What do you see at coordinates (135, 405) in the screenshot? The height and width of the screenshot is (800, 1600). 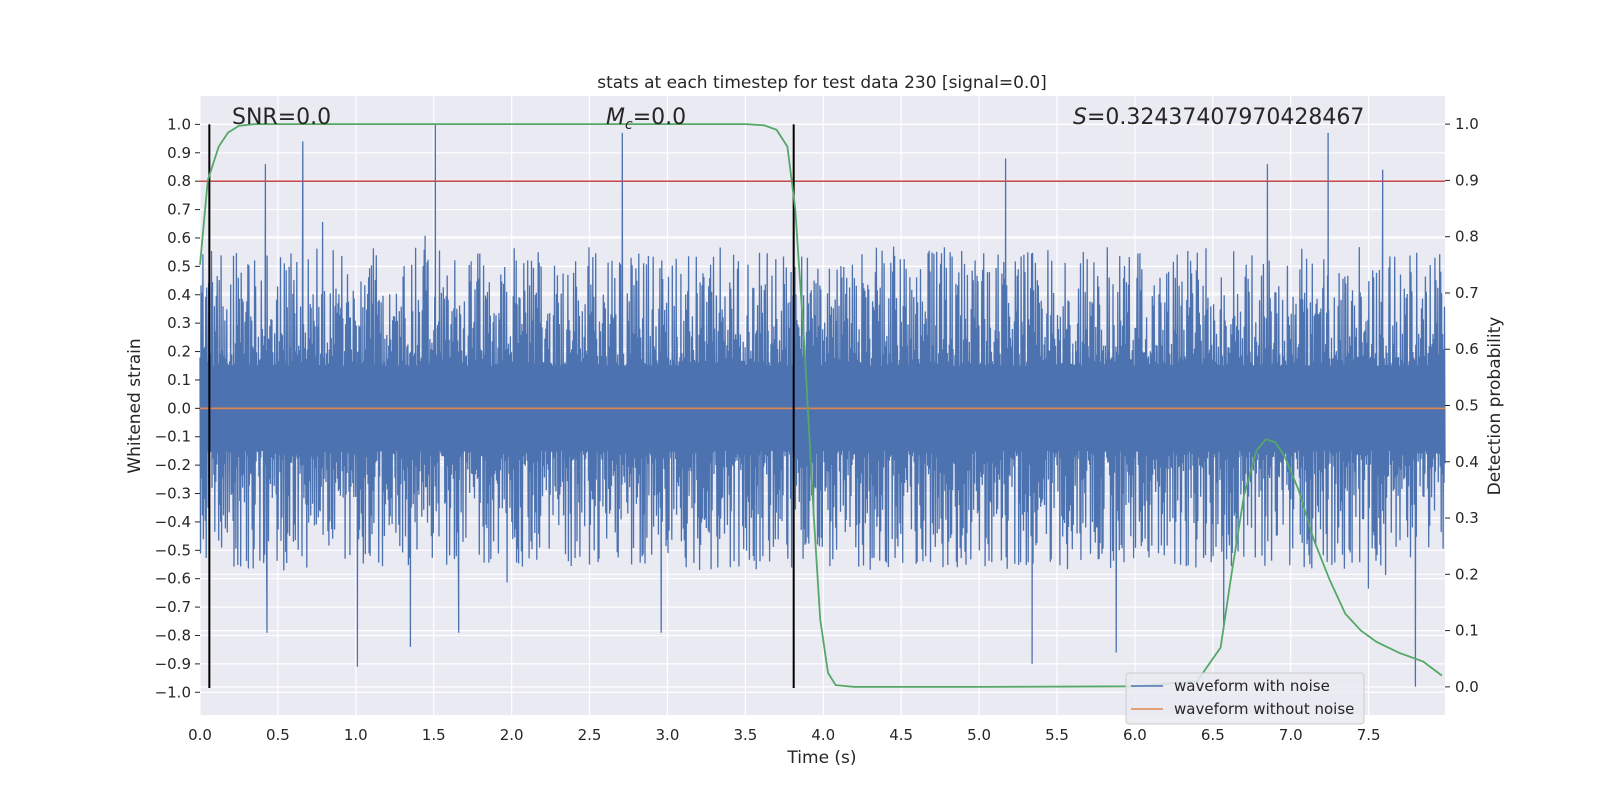 I see `y-left-axis-label: Whitened strain` at bounding box center [135, 405].